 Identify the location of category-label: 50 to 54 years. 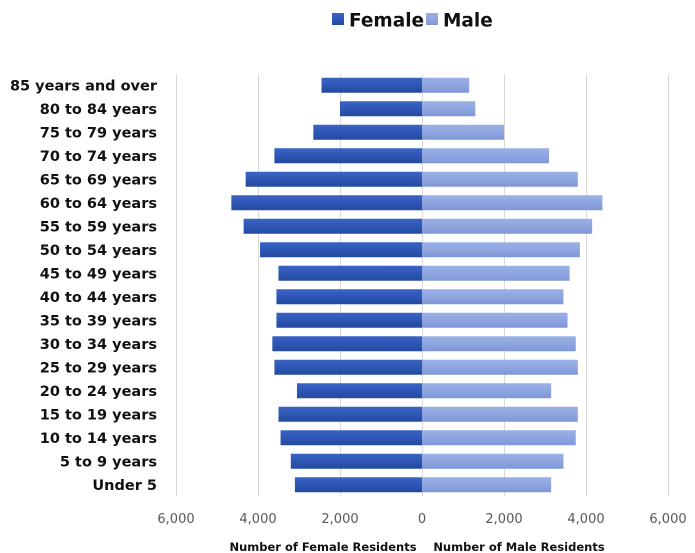
(98, 251).